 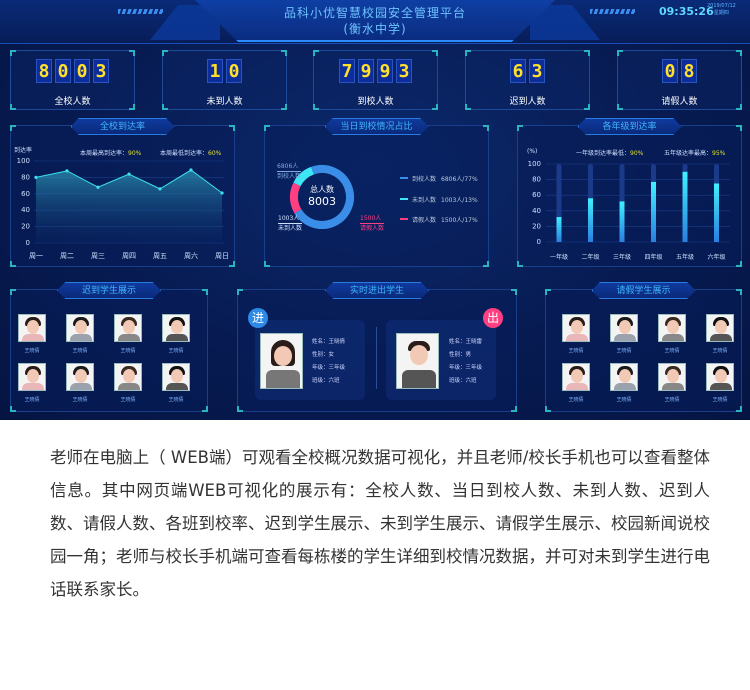 What do you see at coordinates (527, 102) in the screenshot?
I see `stat-label: 迟到人数` at bounding box center [527, 102].